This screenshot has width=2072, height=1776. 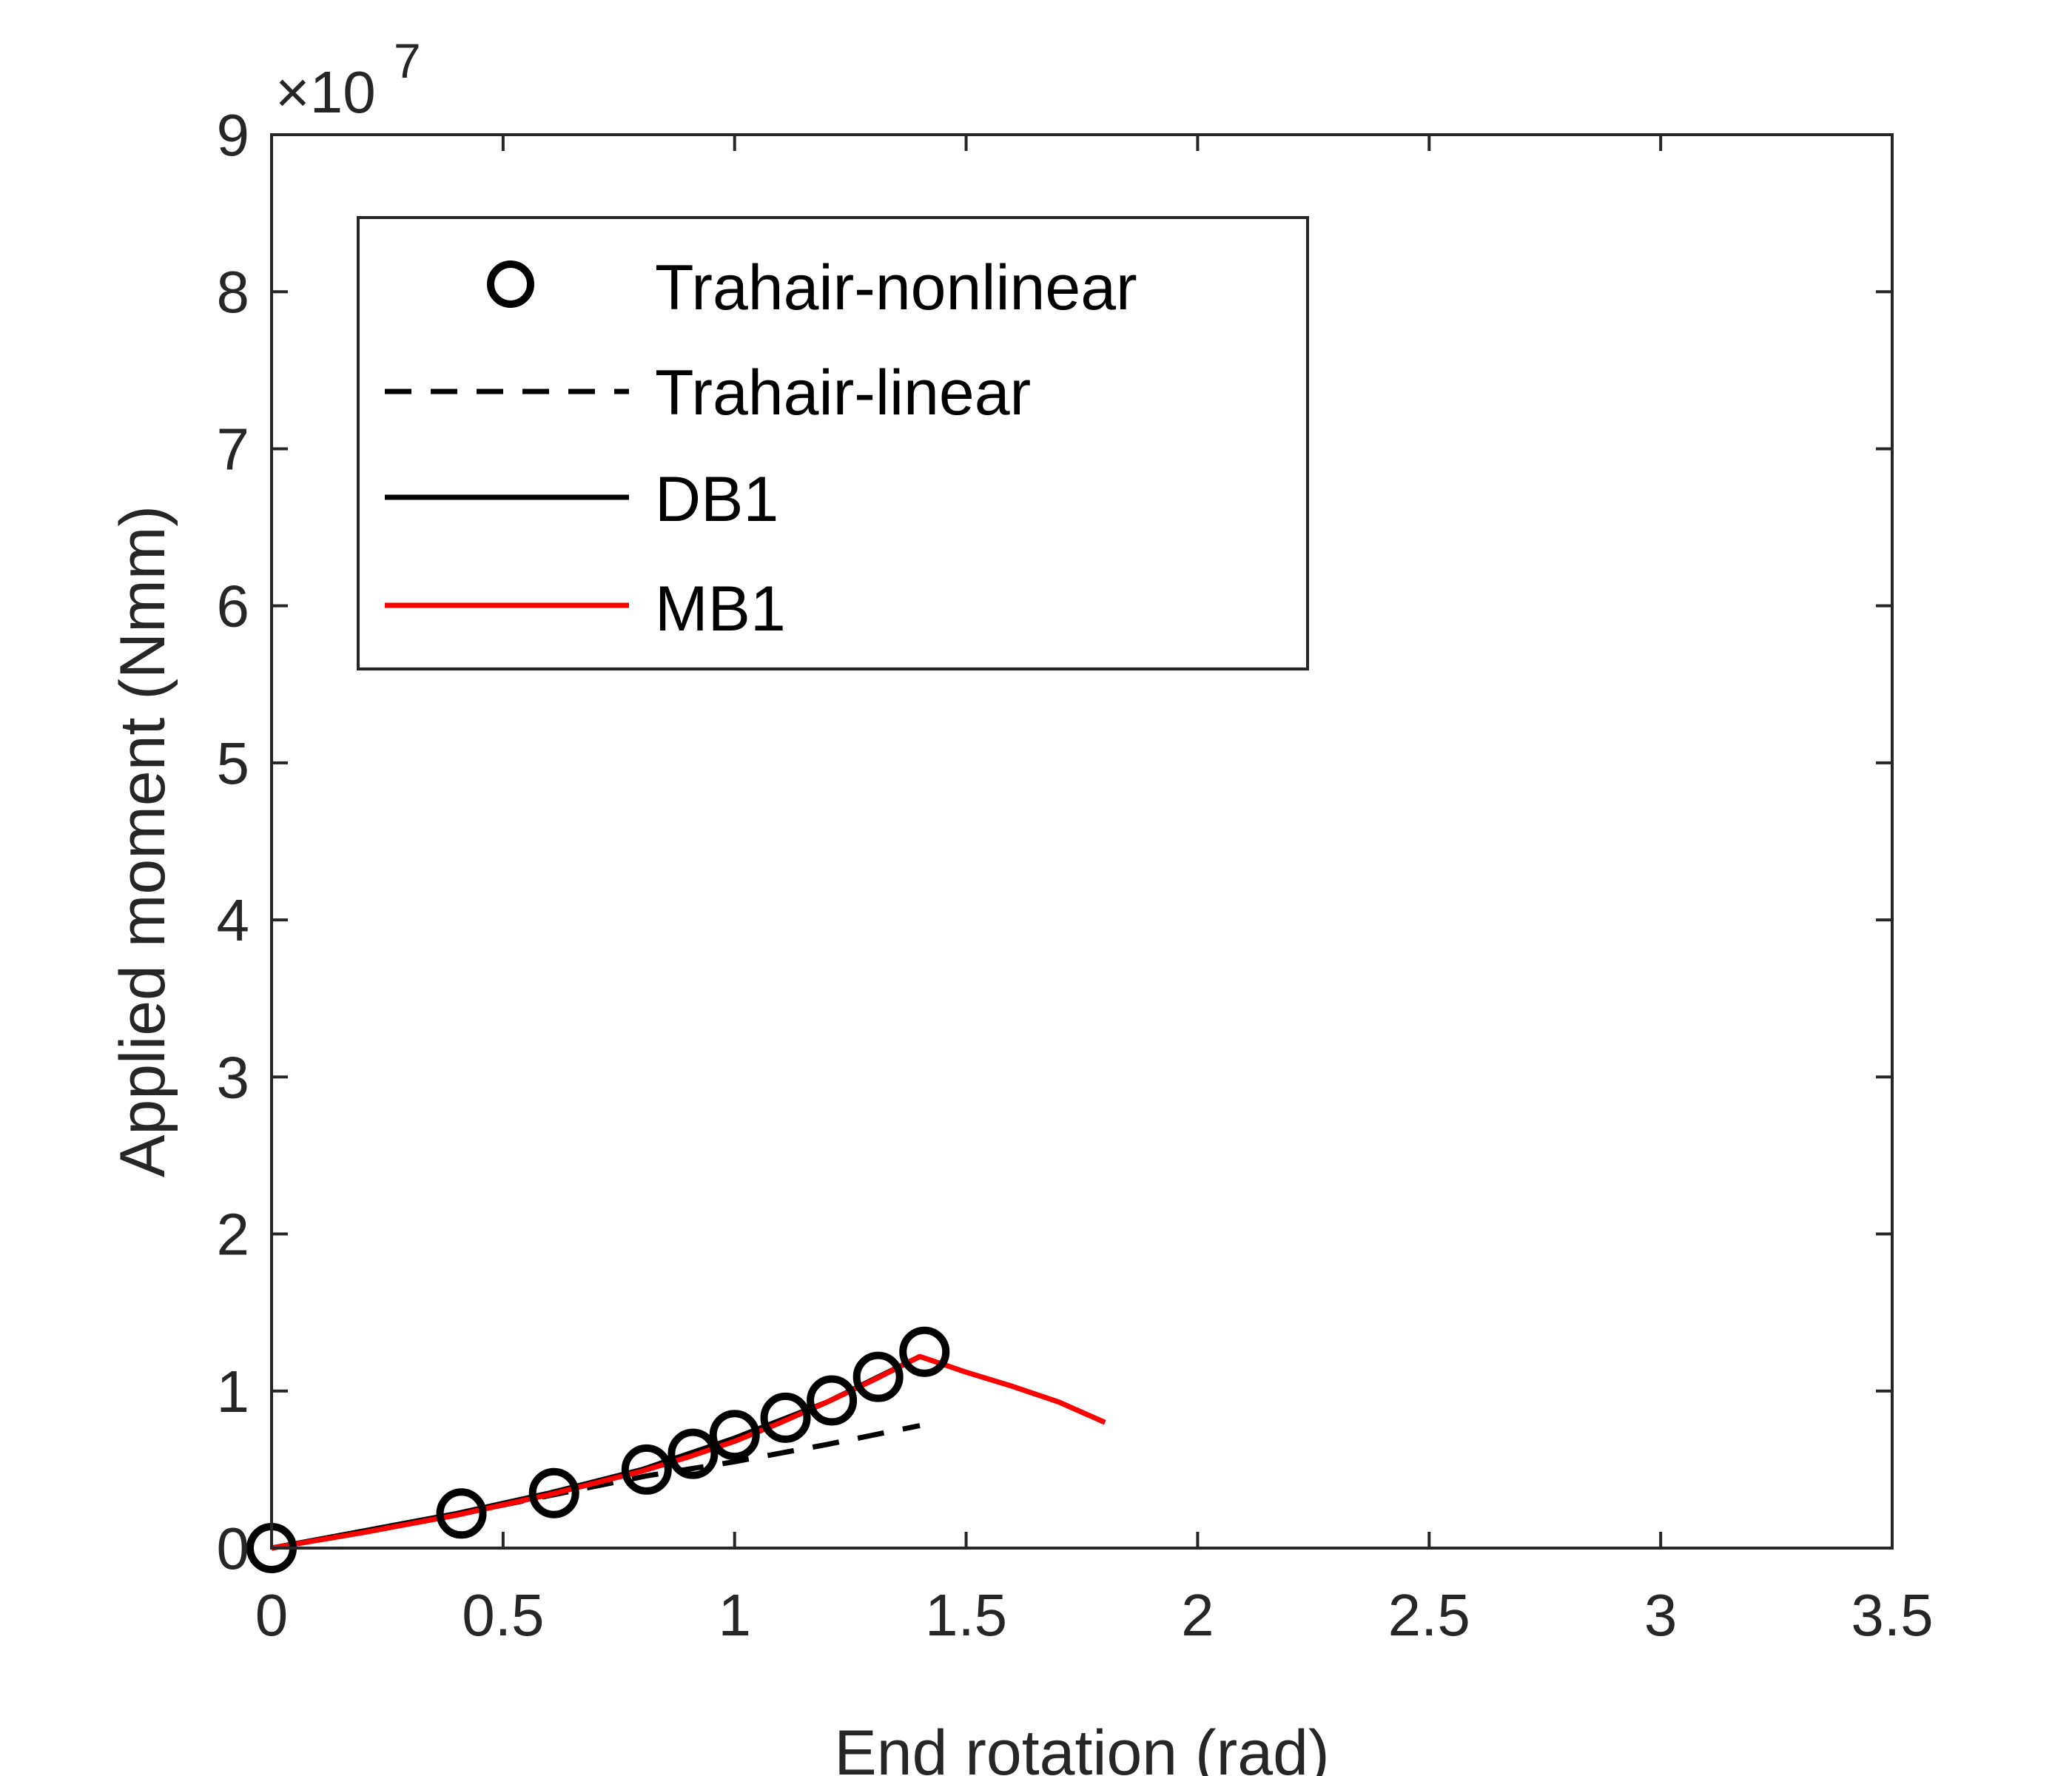 I want to click on x-tick-label: 0, so click(x=272, y=1615).